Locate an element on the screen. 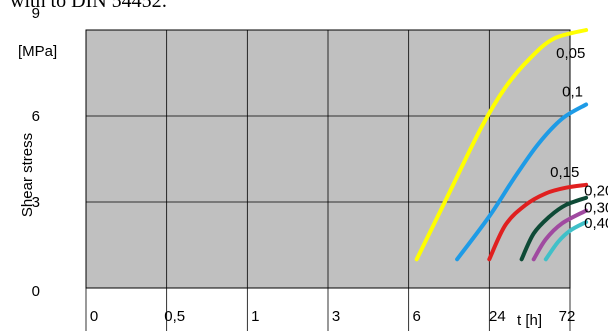  y-tick-label: 3 is located at coordinates (36, 202).